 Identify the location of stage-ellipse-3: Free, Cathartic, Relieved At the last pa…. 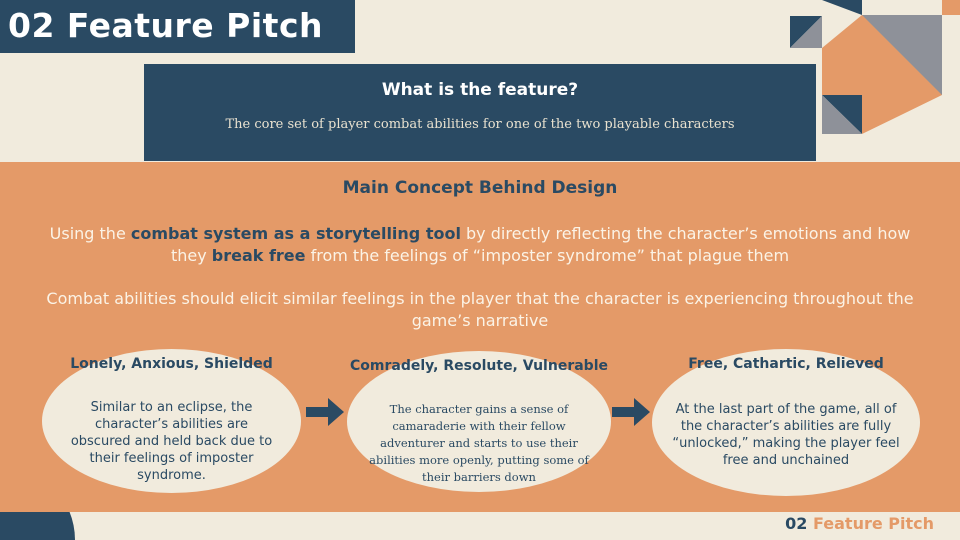
(786, 422).